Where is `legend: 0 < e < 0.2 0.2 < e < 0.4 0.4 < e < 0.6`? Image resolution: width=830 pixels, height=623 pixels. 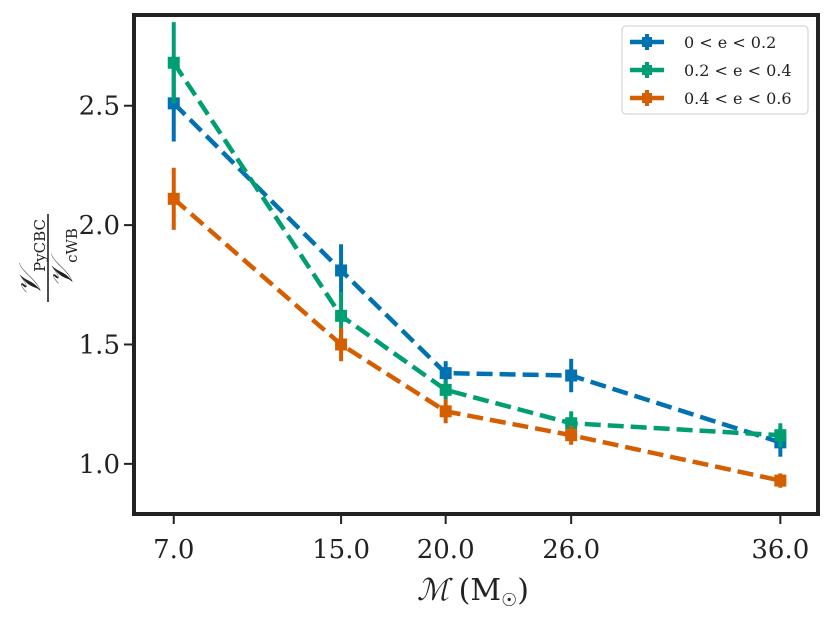 legend: 0 < e < 0.2 0.2 < e < 0.4 0.4 < e < 0.6 is located at coordinates (715, 70).